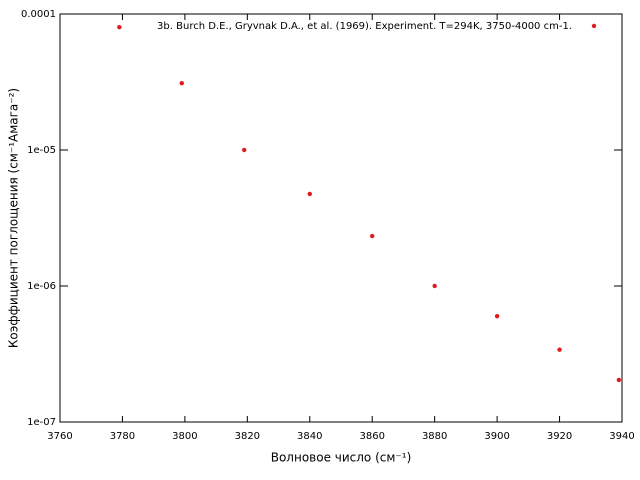 This screenshot has width=640, height=480. Describe the element at coordinates (122, 436) in the screenshot. I see `x-tick-label: 3780` at that location.